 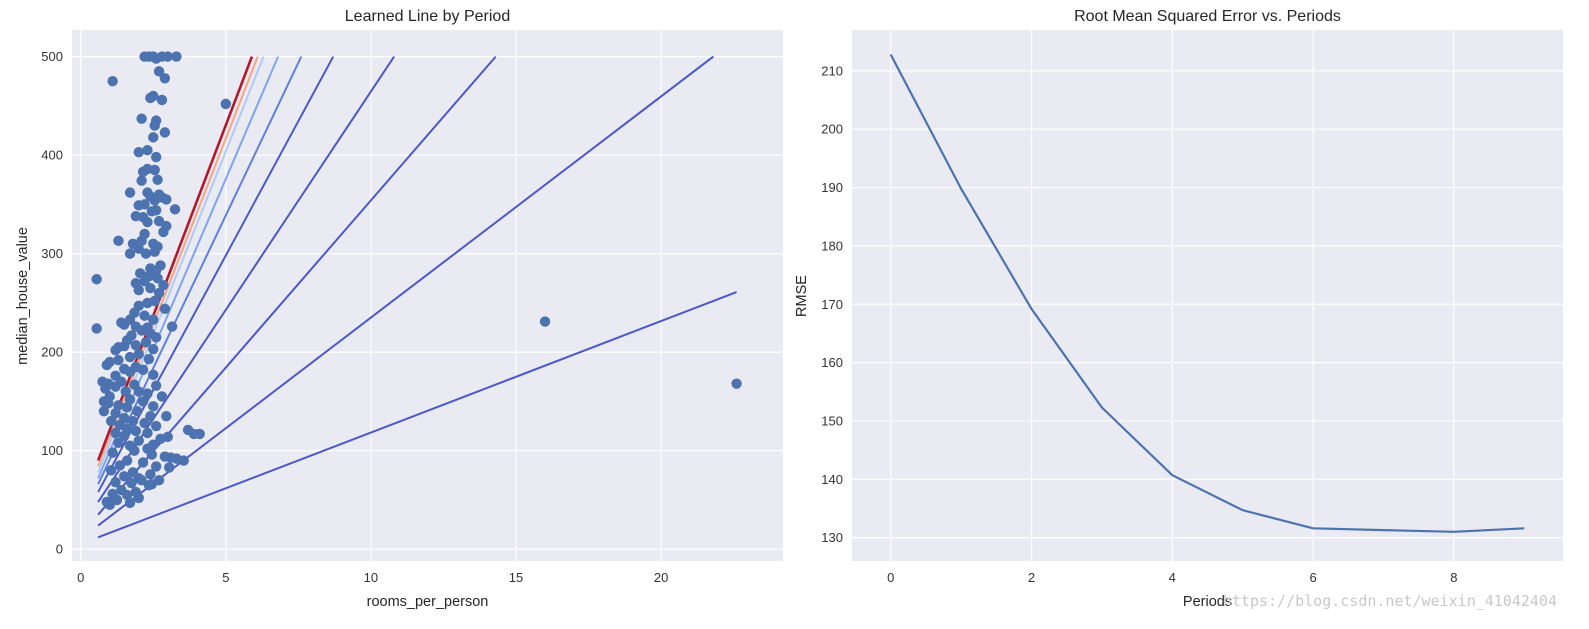 What do you see at coordinates (59, 549) in the screenshot?
I see `scatter-y-tick-label: 0` at bounding box center [59, 549].